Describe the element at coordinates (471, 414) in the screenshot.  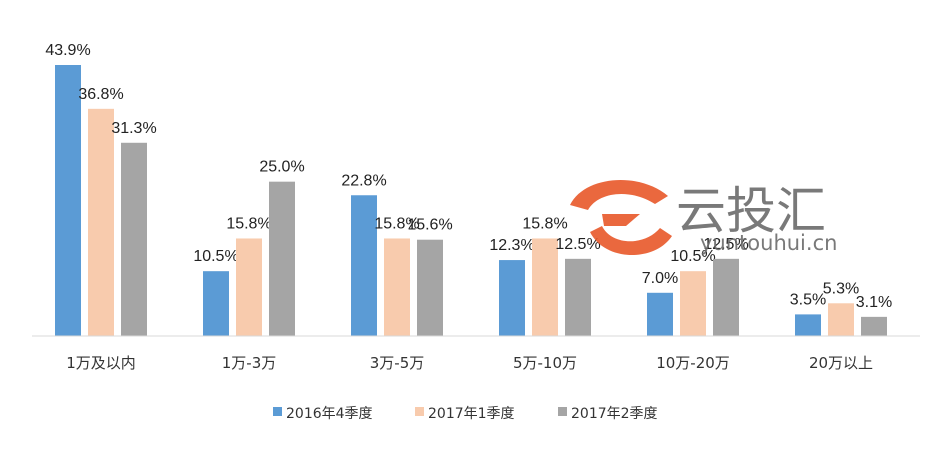
I see `legend-label-2: 2017年1季度` at that location.